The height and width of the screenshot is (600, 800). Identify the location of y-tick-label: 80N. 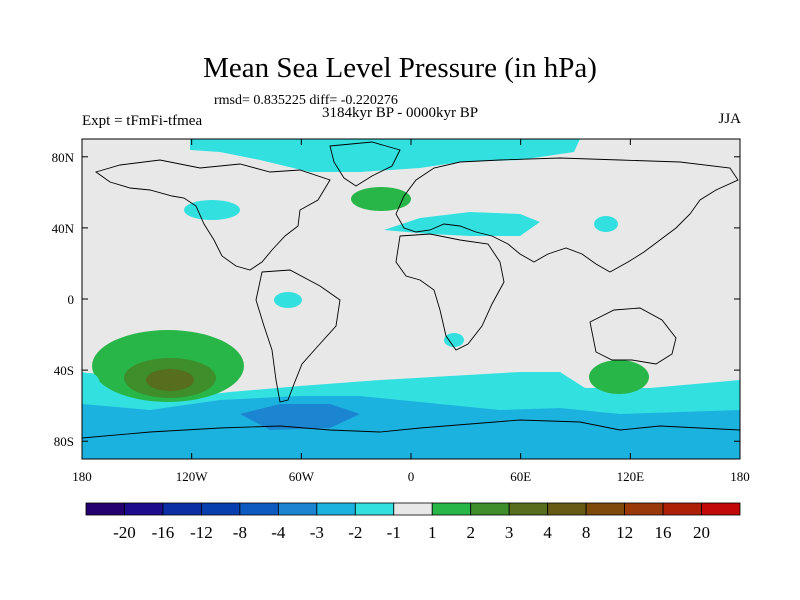
(63, 157).